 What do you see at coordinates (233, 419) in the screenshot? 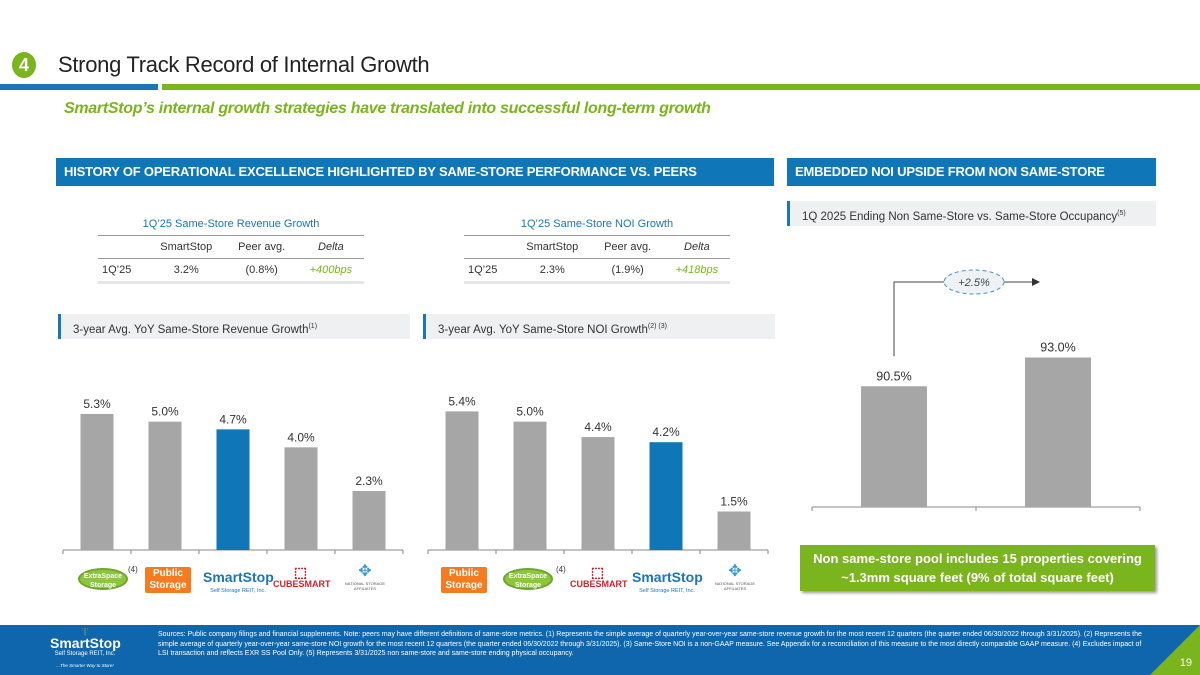
I see `data-label: 4.7%` at bounding box center [233, 419].